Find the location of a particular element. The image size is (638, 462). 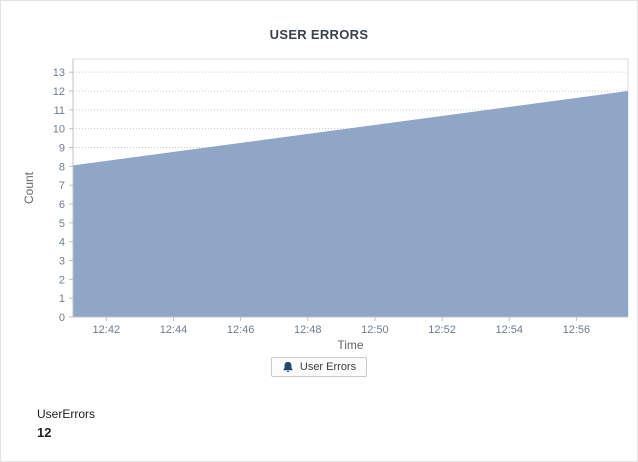

y-axis-title: Count is located at coordinates (29, 187).